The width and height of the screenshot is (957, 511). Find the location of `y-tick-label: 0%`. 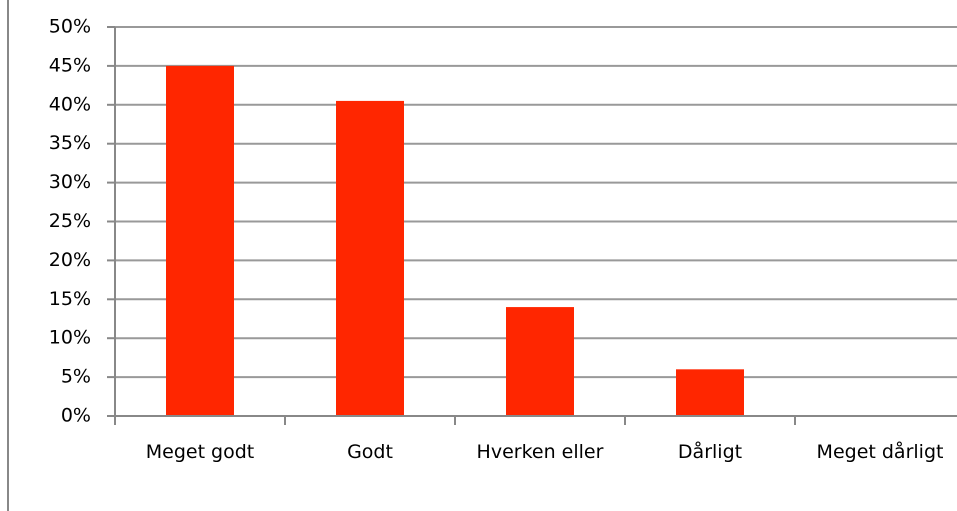

y-tick-label: 0% is located at coordinates (76, 416).